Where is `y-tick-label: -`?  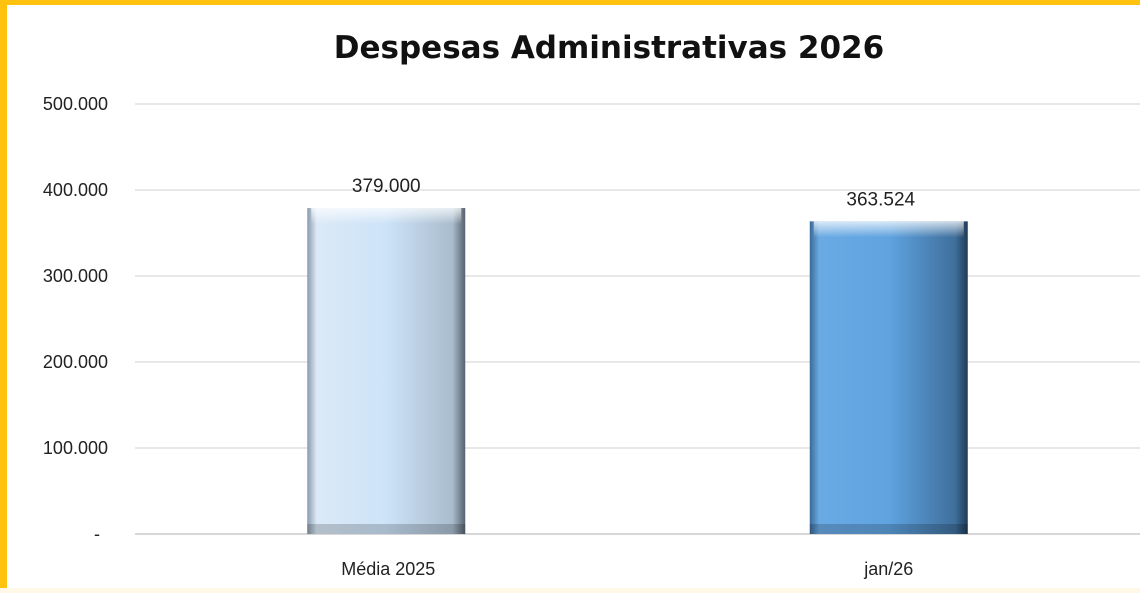
y-tick-label: - is located at coordinates (97, 534).